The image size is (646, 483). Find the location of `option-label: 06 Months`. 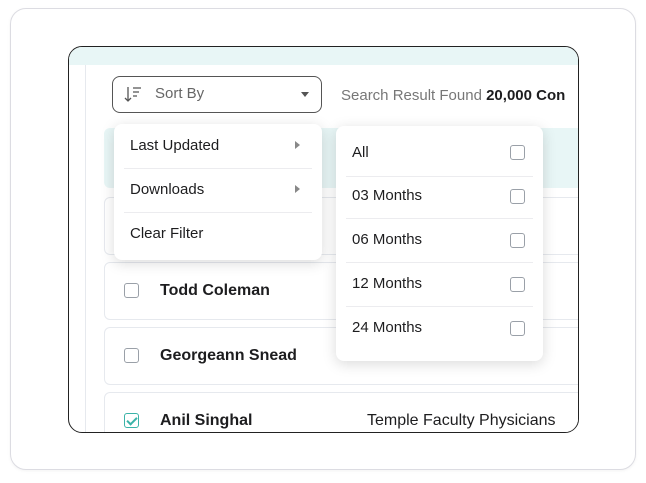

option-label: 06 Months is located at coordinates (387, 239).